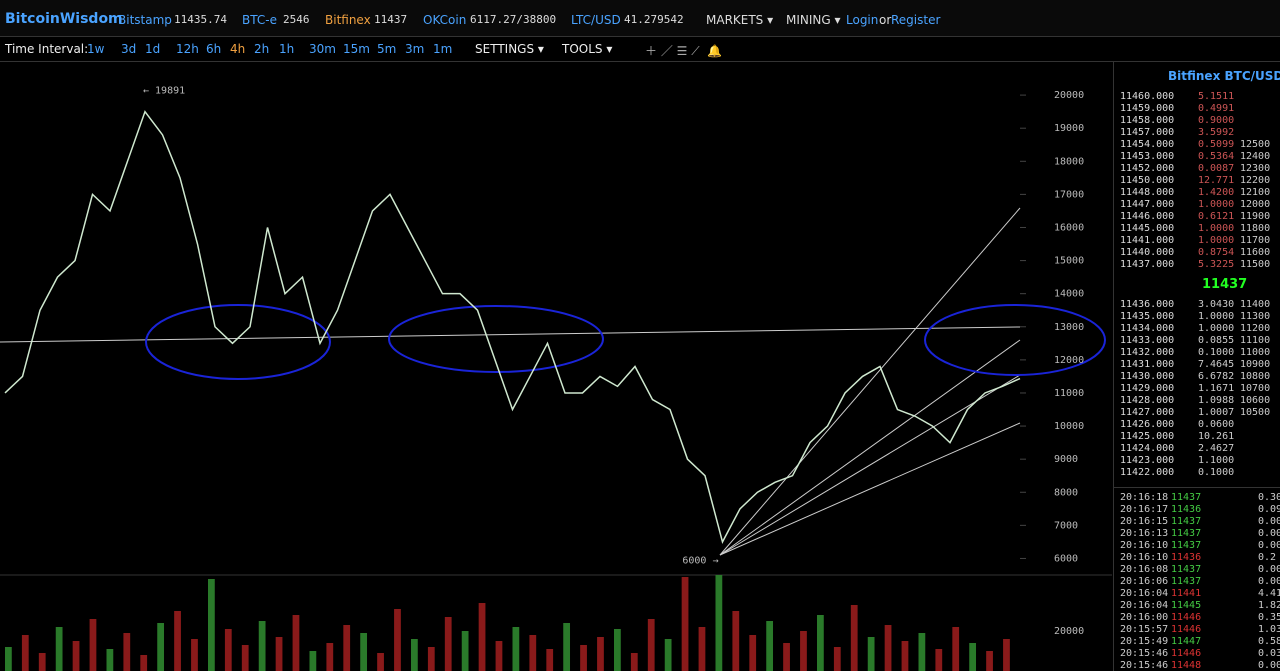  Describe the element at coordinates (445, 20) in the screenshot. I see `ticker-name: OKCoin` at that location.